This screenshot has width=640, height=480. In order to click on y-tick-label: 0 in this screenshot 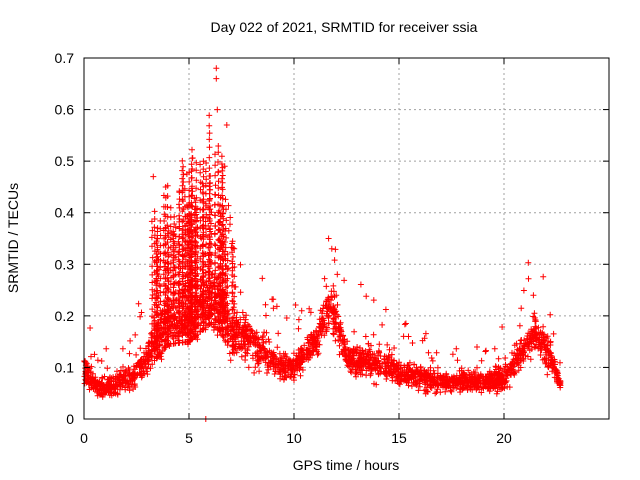, I will do `click(70, 419)`.